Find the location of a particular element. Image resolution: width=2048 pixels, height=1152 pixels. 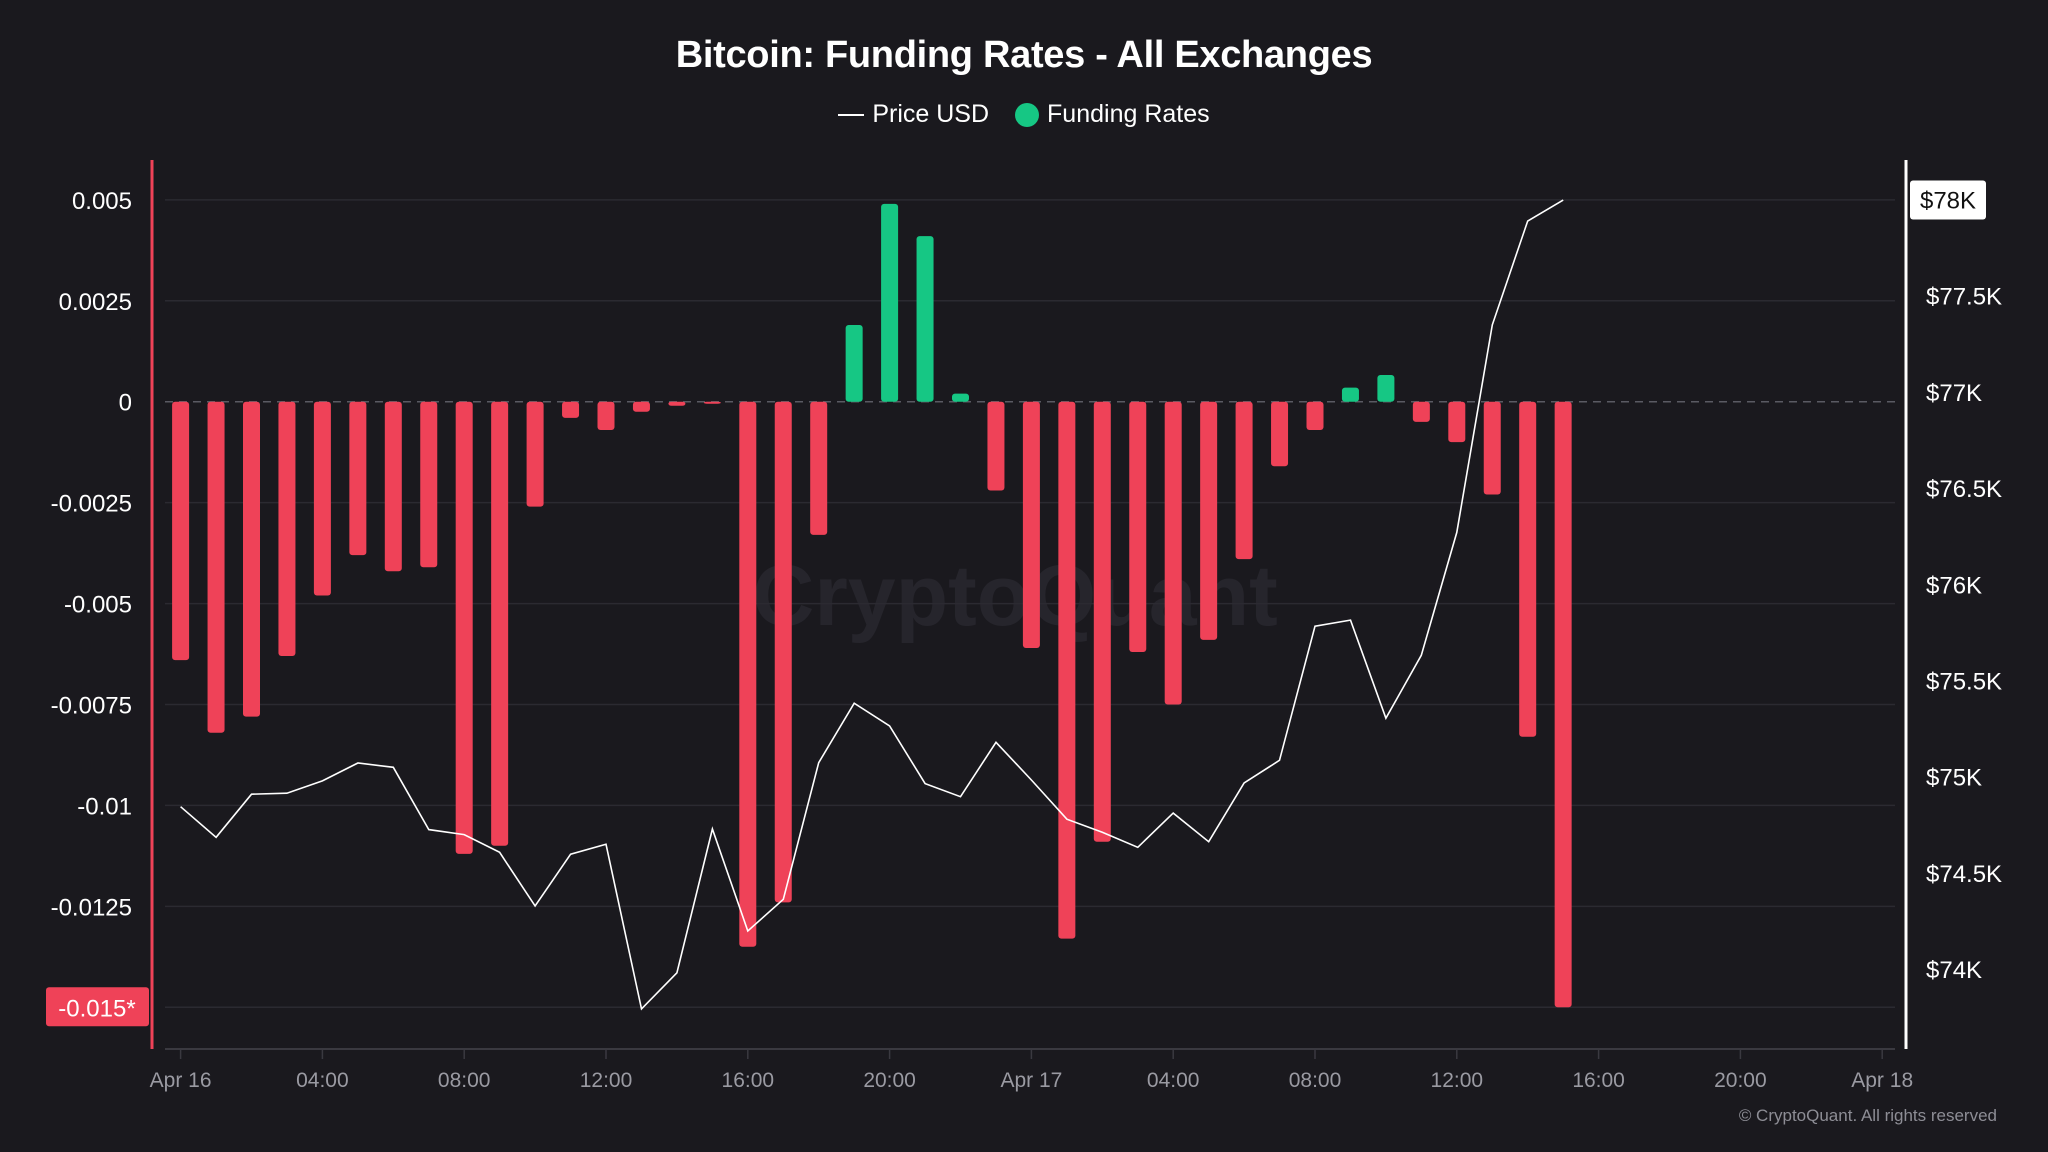

right-y-tick-label: $74K is located at coordinates (1954, 970).